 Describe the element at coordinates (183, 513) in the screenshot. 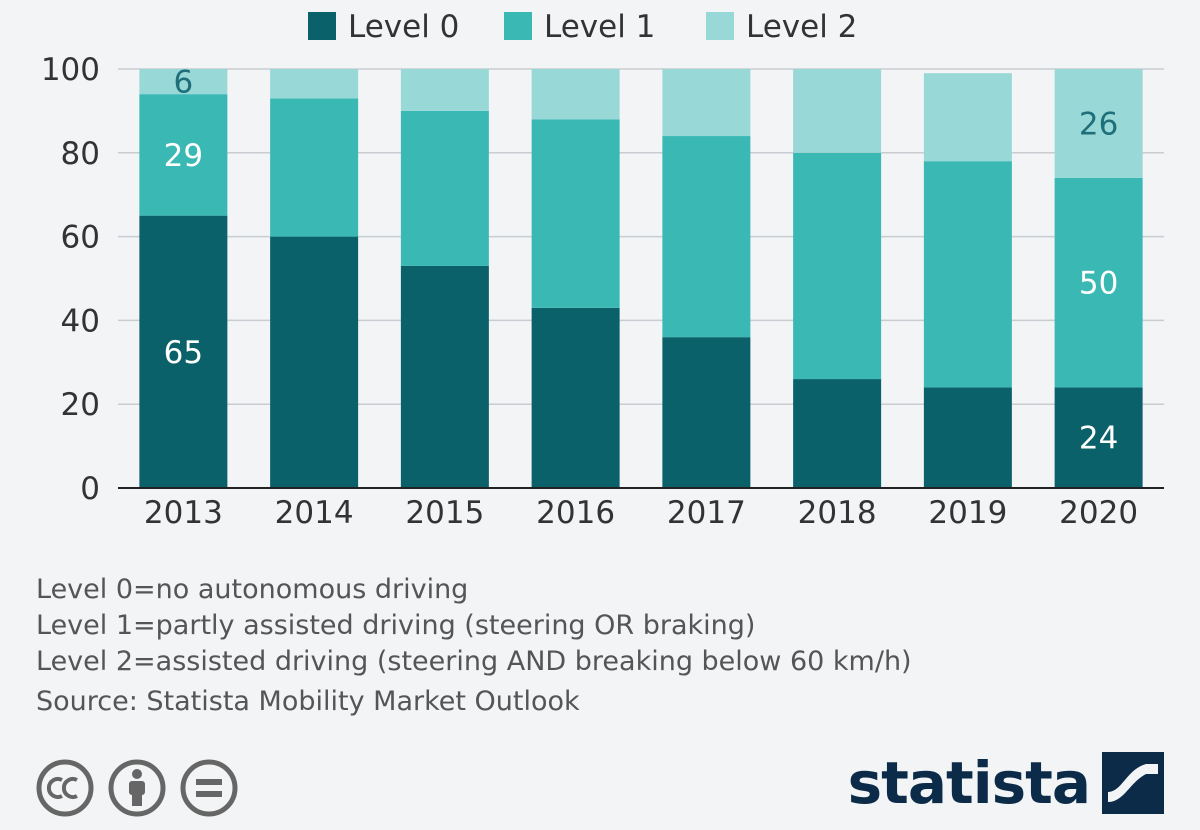

I see `x-tick-label: 2013` at that location.